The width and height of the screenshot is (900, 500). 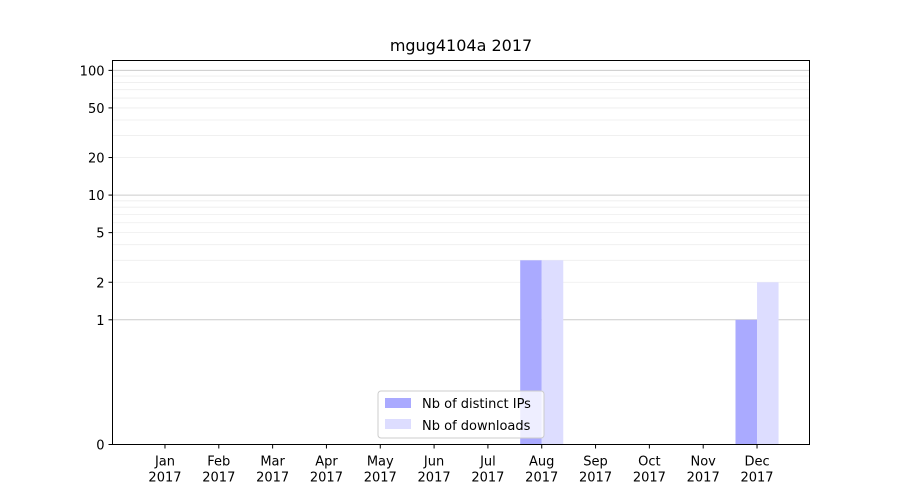 I want to click on legend-frame, so click(x=461, y=414).